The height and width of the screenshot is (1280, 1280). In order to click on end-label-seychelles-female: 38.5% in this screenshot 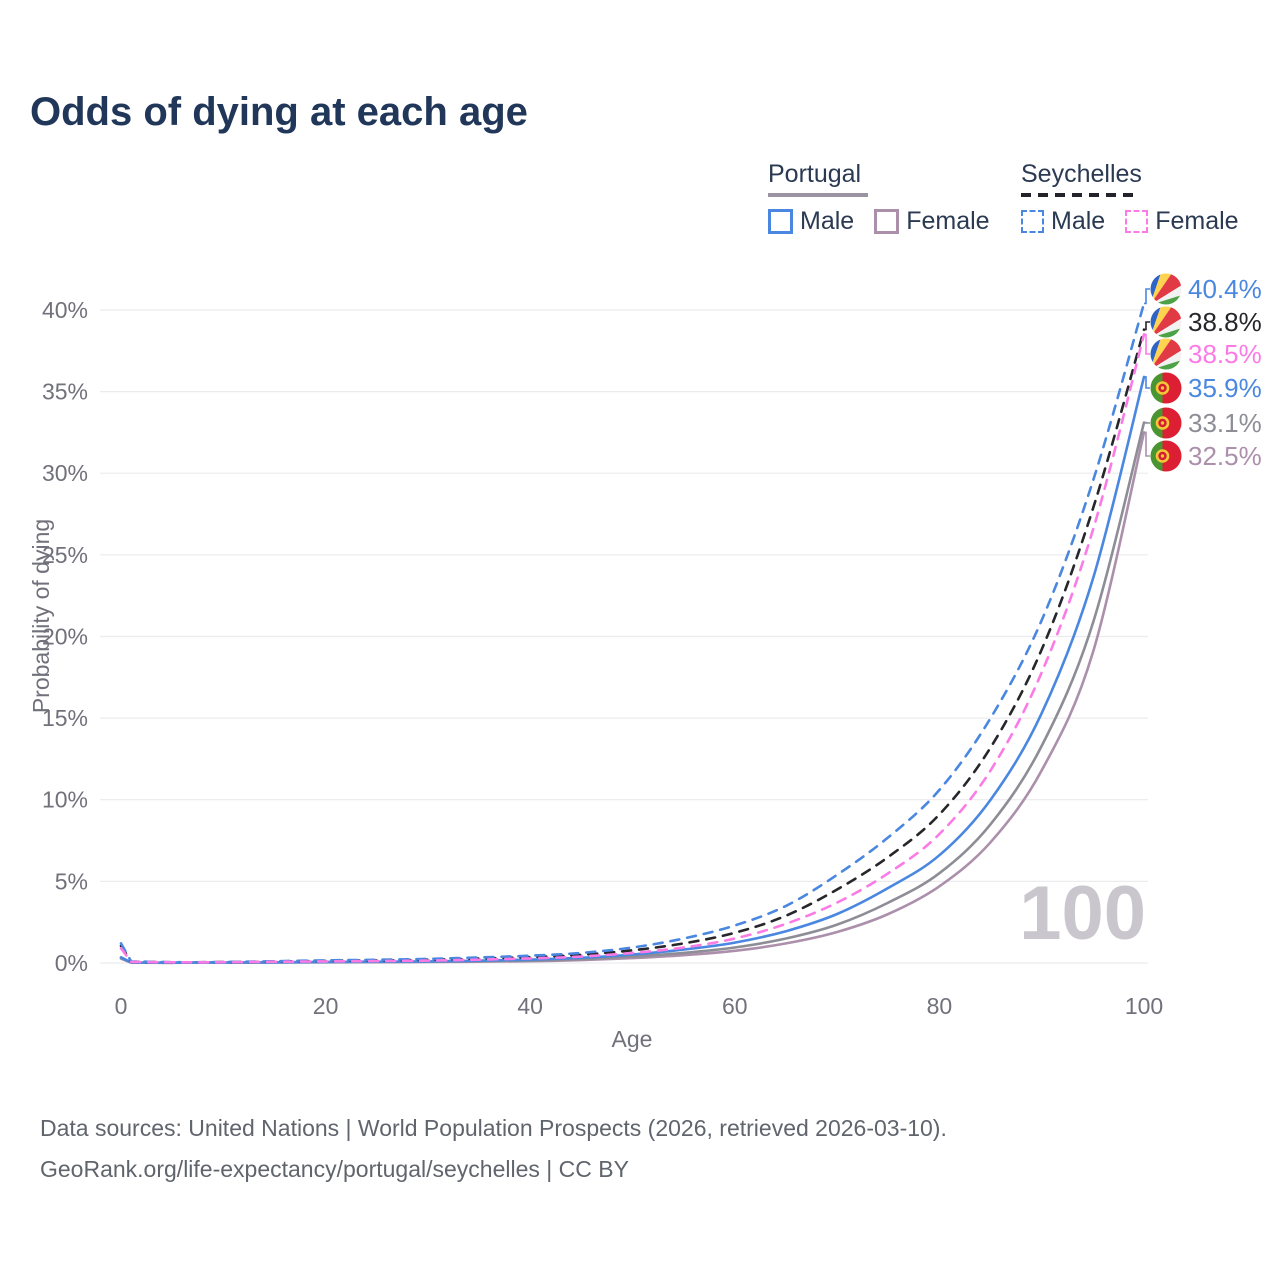, I will do `click(1225, 354)`.